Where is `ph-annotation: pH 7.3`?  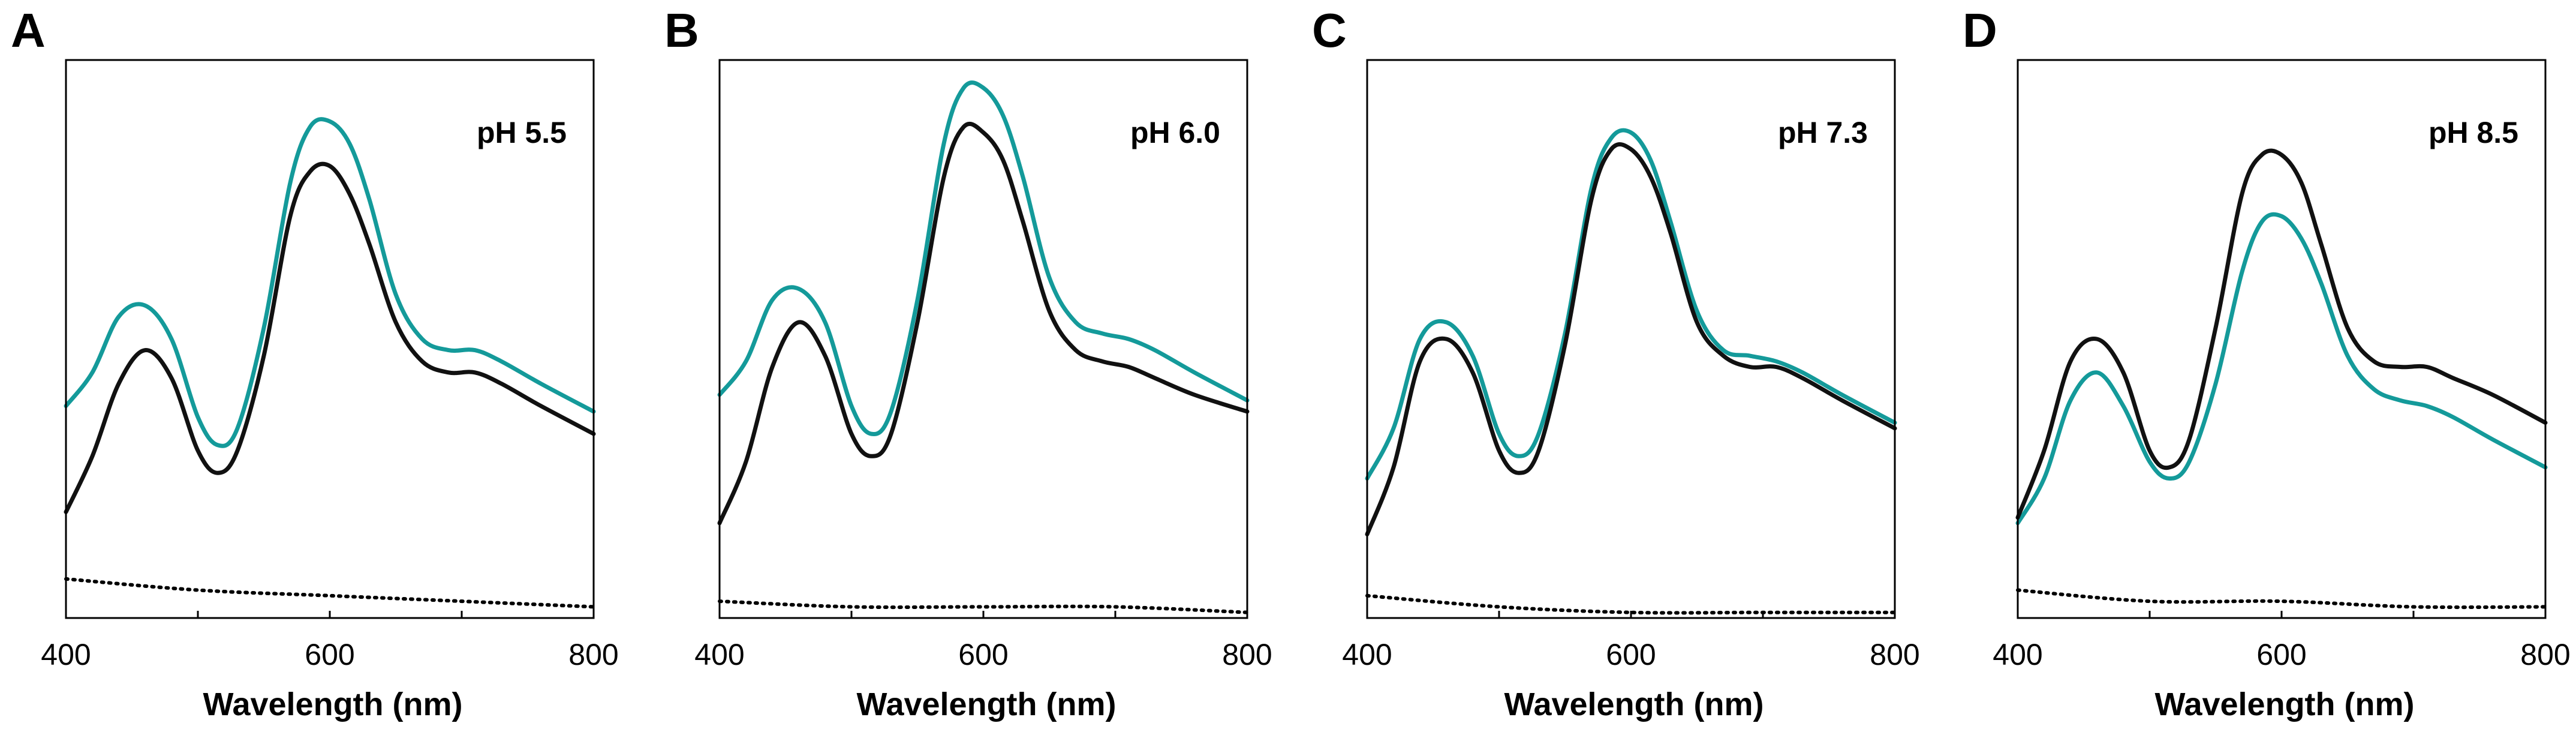 ph-annotation: pH 7.3 is located at coordinates (1823, 132).